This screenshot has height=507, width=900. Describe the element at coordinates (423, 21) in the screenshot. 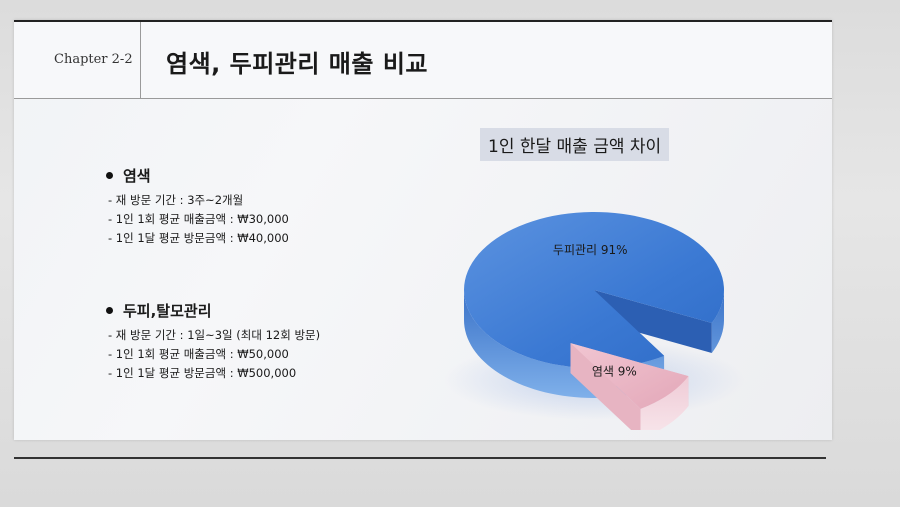

I see `top-rule` at that location.